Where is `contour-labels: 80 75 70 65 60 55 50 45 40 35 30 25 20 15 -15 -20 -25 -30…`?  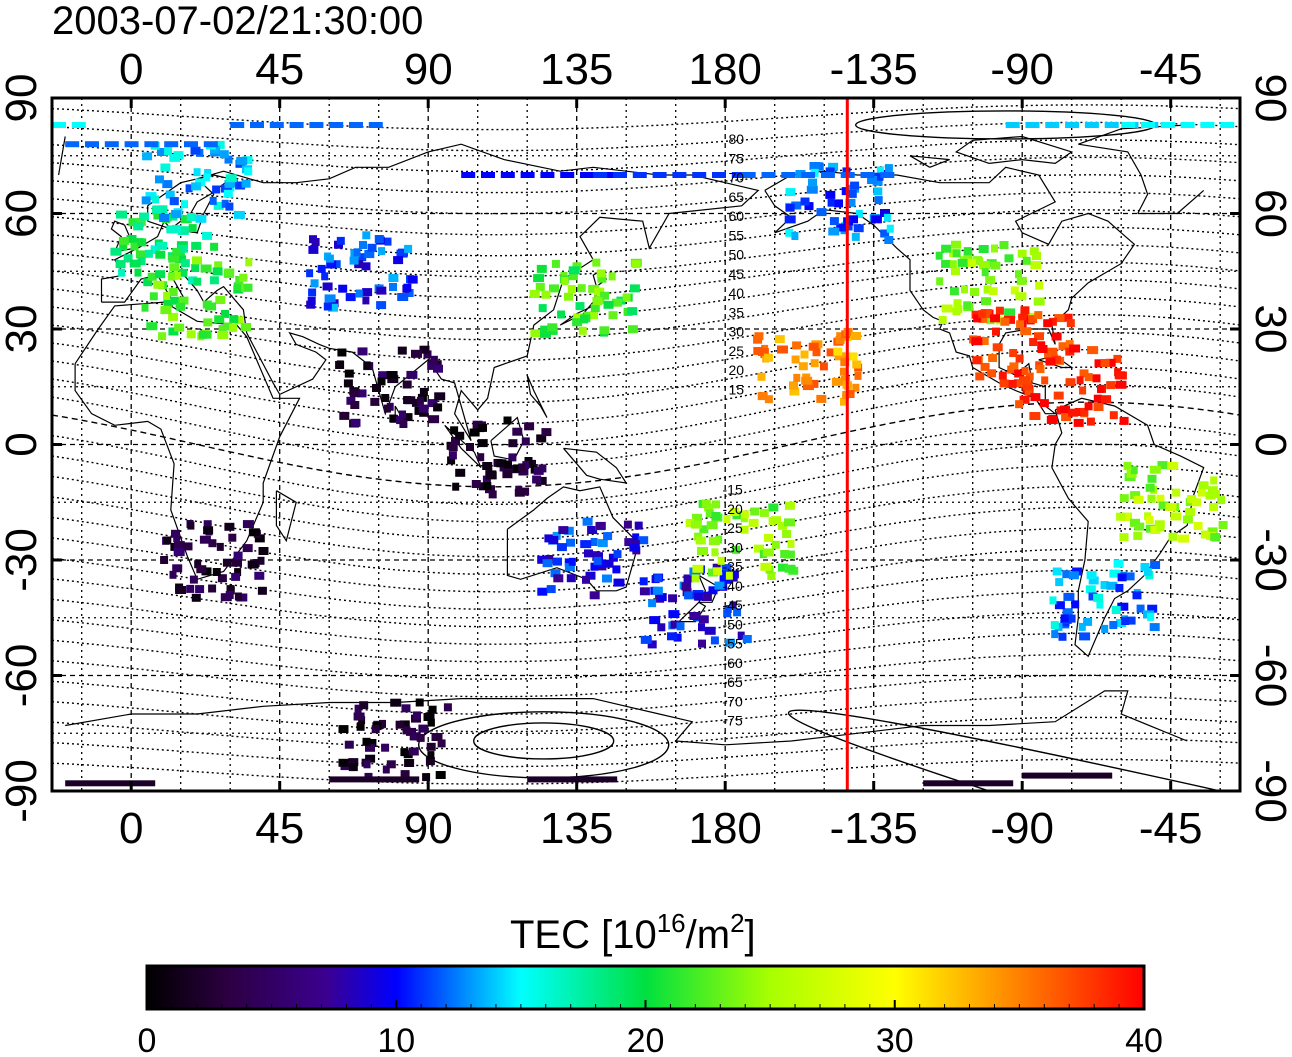
contour-labels: 80 75 70 65 60 55 50 45 40 35 30 25 20 15 -15 -20 -25 -30… is located at coordinates (734, 429).